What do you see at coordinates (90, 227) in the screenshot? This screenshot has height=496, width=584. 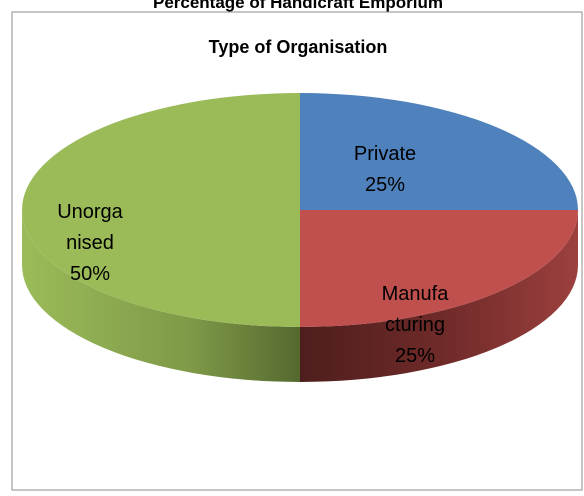 I see `category-label: Unorga nised` at bounding box center [90, 227].